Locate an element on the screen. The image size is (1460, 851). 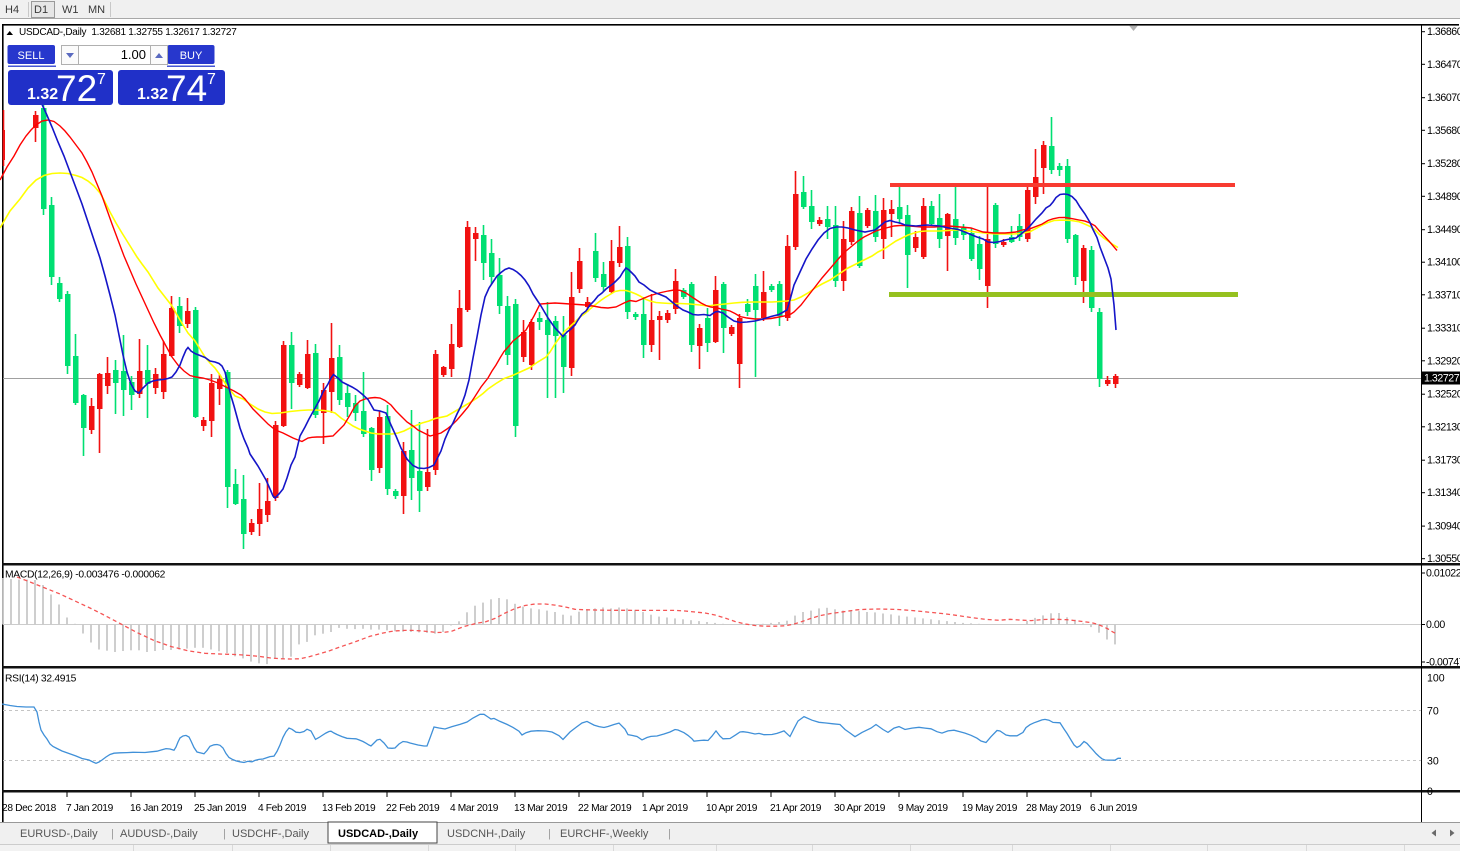
svg-text: 4 Feb 2019 is located at coordinates (282, 808).